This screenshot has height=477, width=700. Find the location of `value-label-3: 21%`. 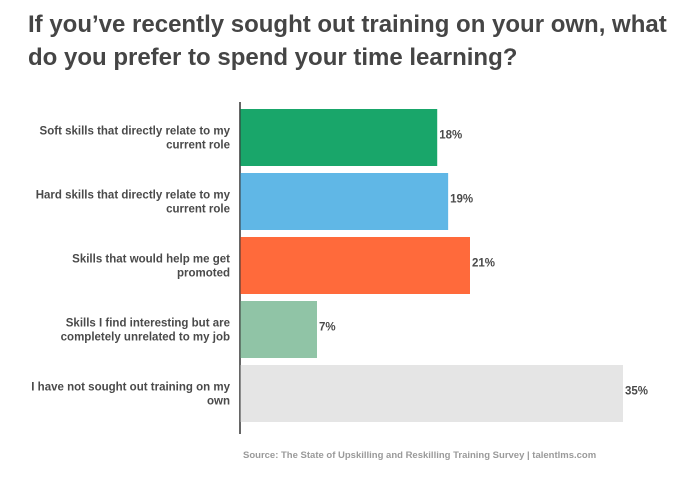

value-label-3: 21% is located at coordinates (483, 264).